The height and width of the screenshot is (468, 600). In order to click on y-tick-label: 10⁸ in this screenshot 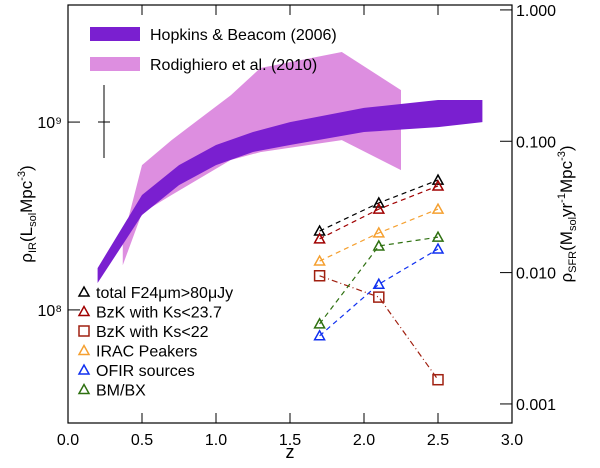, I will do `click(49, 311)`.